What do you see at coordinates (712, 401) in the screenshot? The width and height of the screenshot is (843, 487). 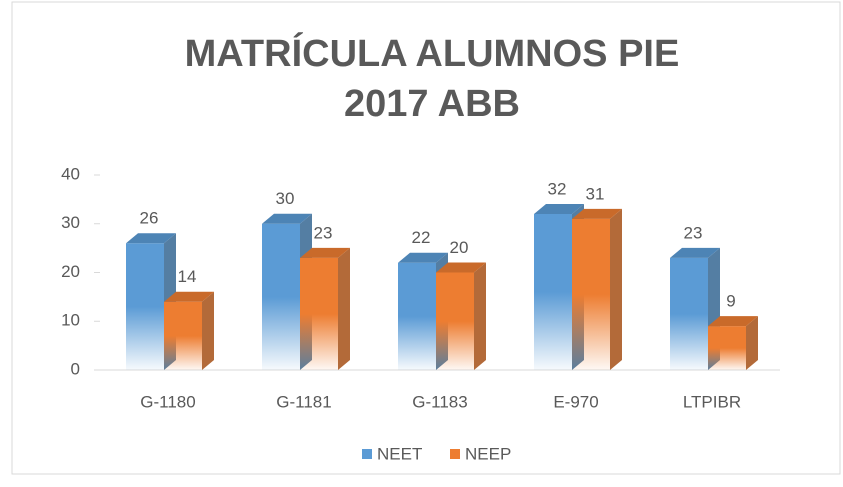 I see `x-tick-label: LTPIBR` at bounding box center [712, 401].